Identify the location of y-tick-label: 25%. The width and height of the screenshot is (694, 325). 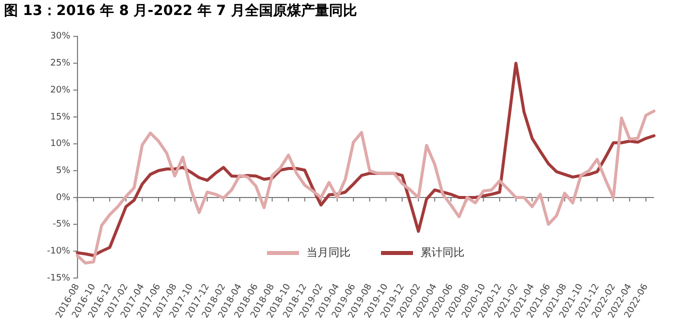
(60, 63).